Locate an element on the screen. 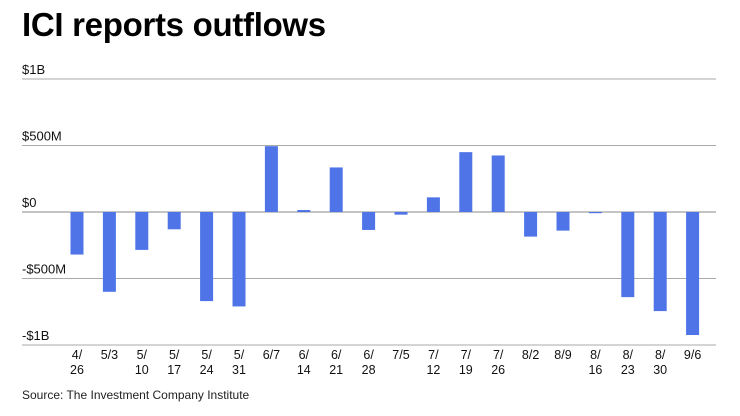 The image size is (740, 416). x-tick-label: 12 is located at coordinates (433, 370).